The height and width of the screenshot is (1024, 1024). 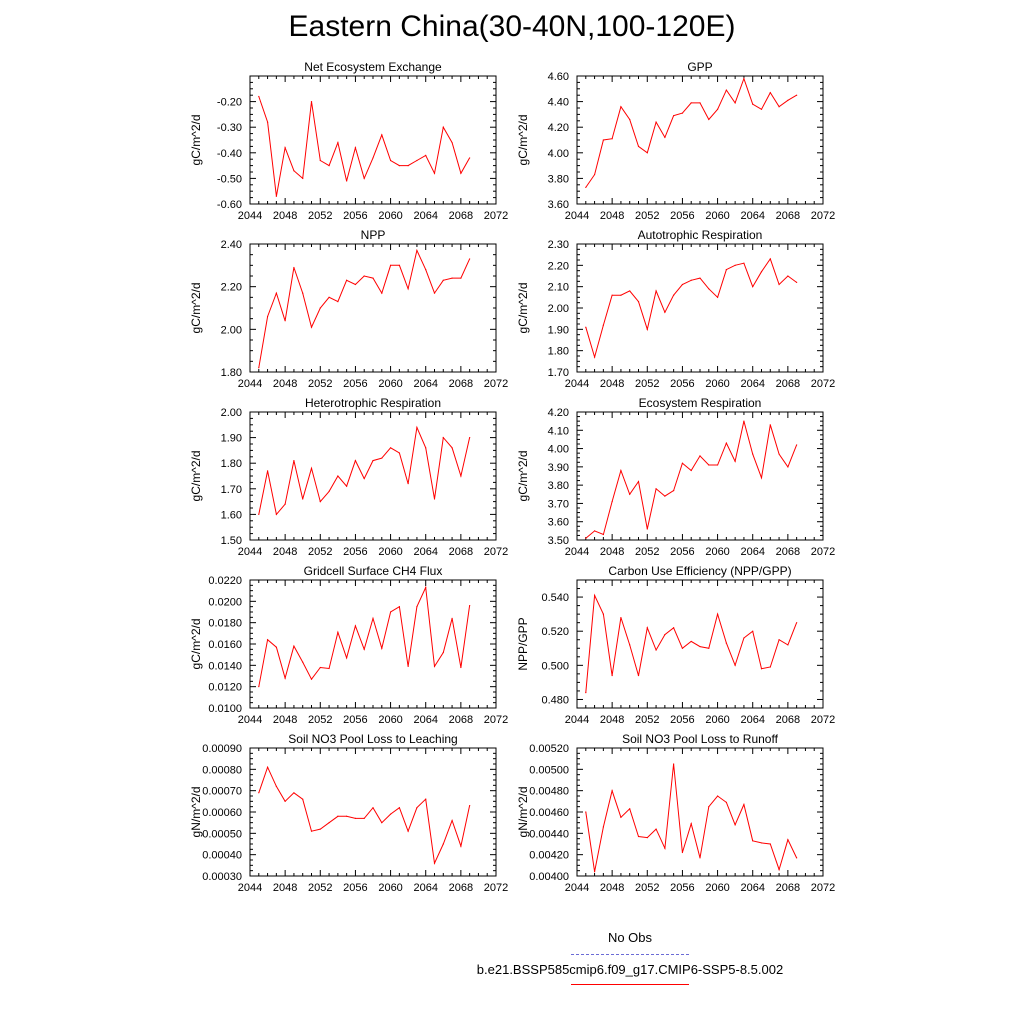 What do you see at coordinates (225, 688) in the screenshot?
I see `y-tick-label: 0.0120` at bounding box center [225, 688].